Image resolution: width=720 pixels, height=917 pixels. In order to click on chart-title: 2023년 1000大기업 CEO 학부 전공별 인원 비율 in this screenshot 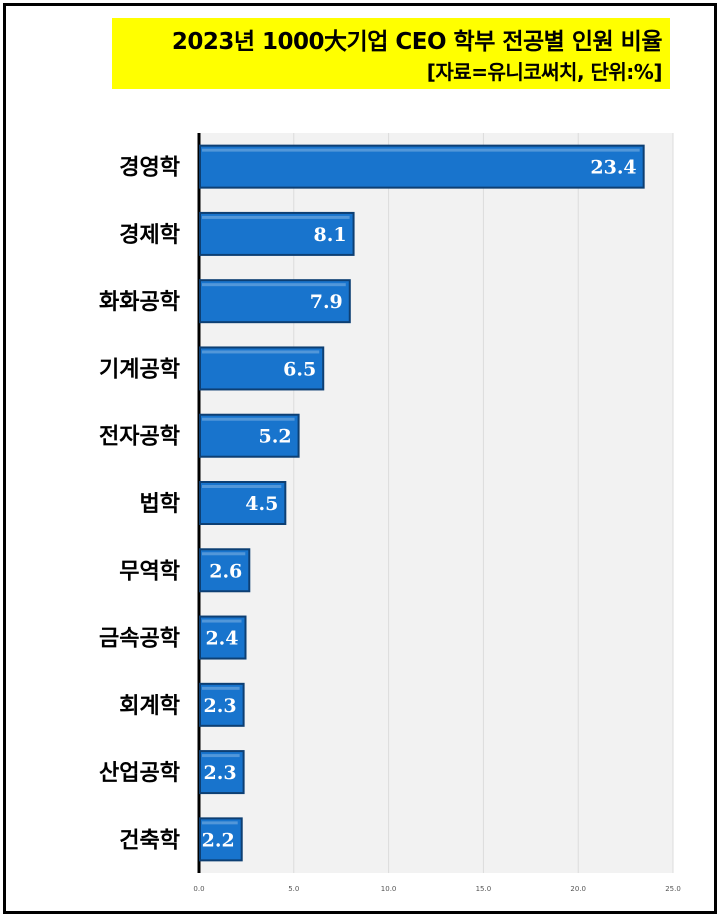, I will do `click(417, 42)`.